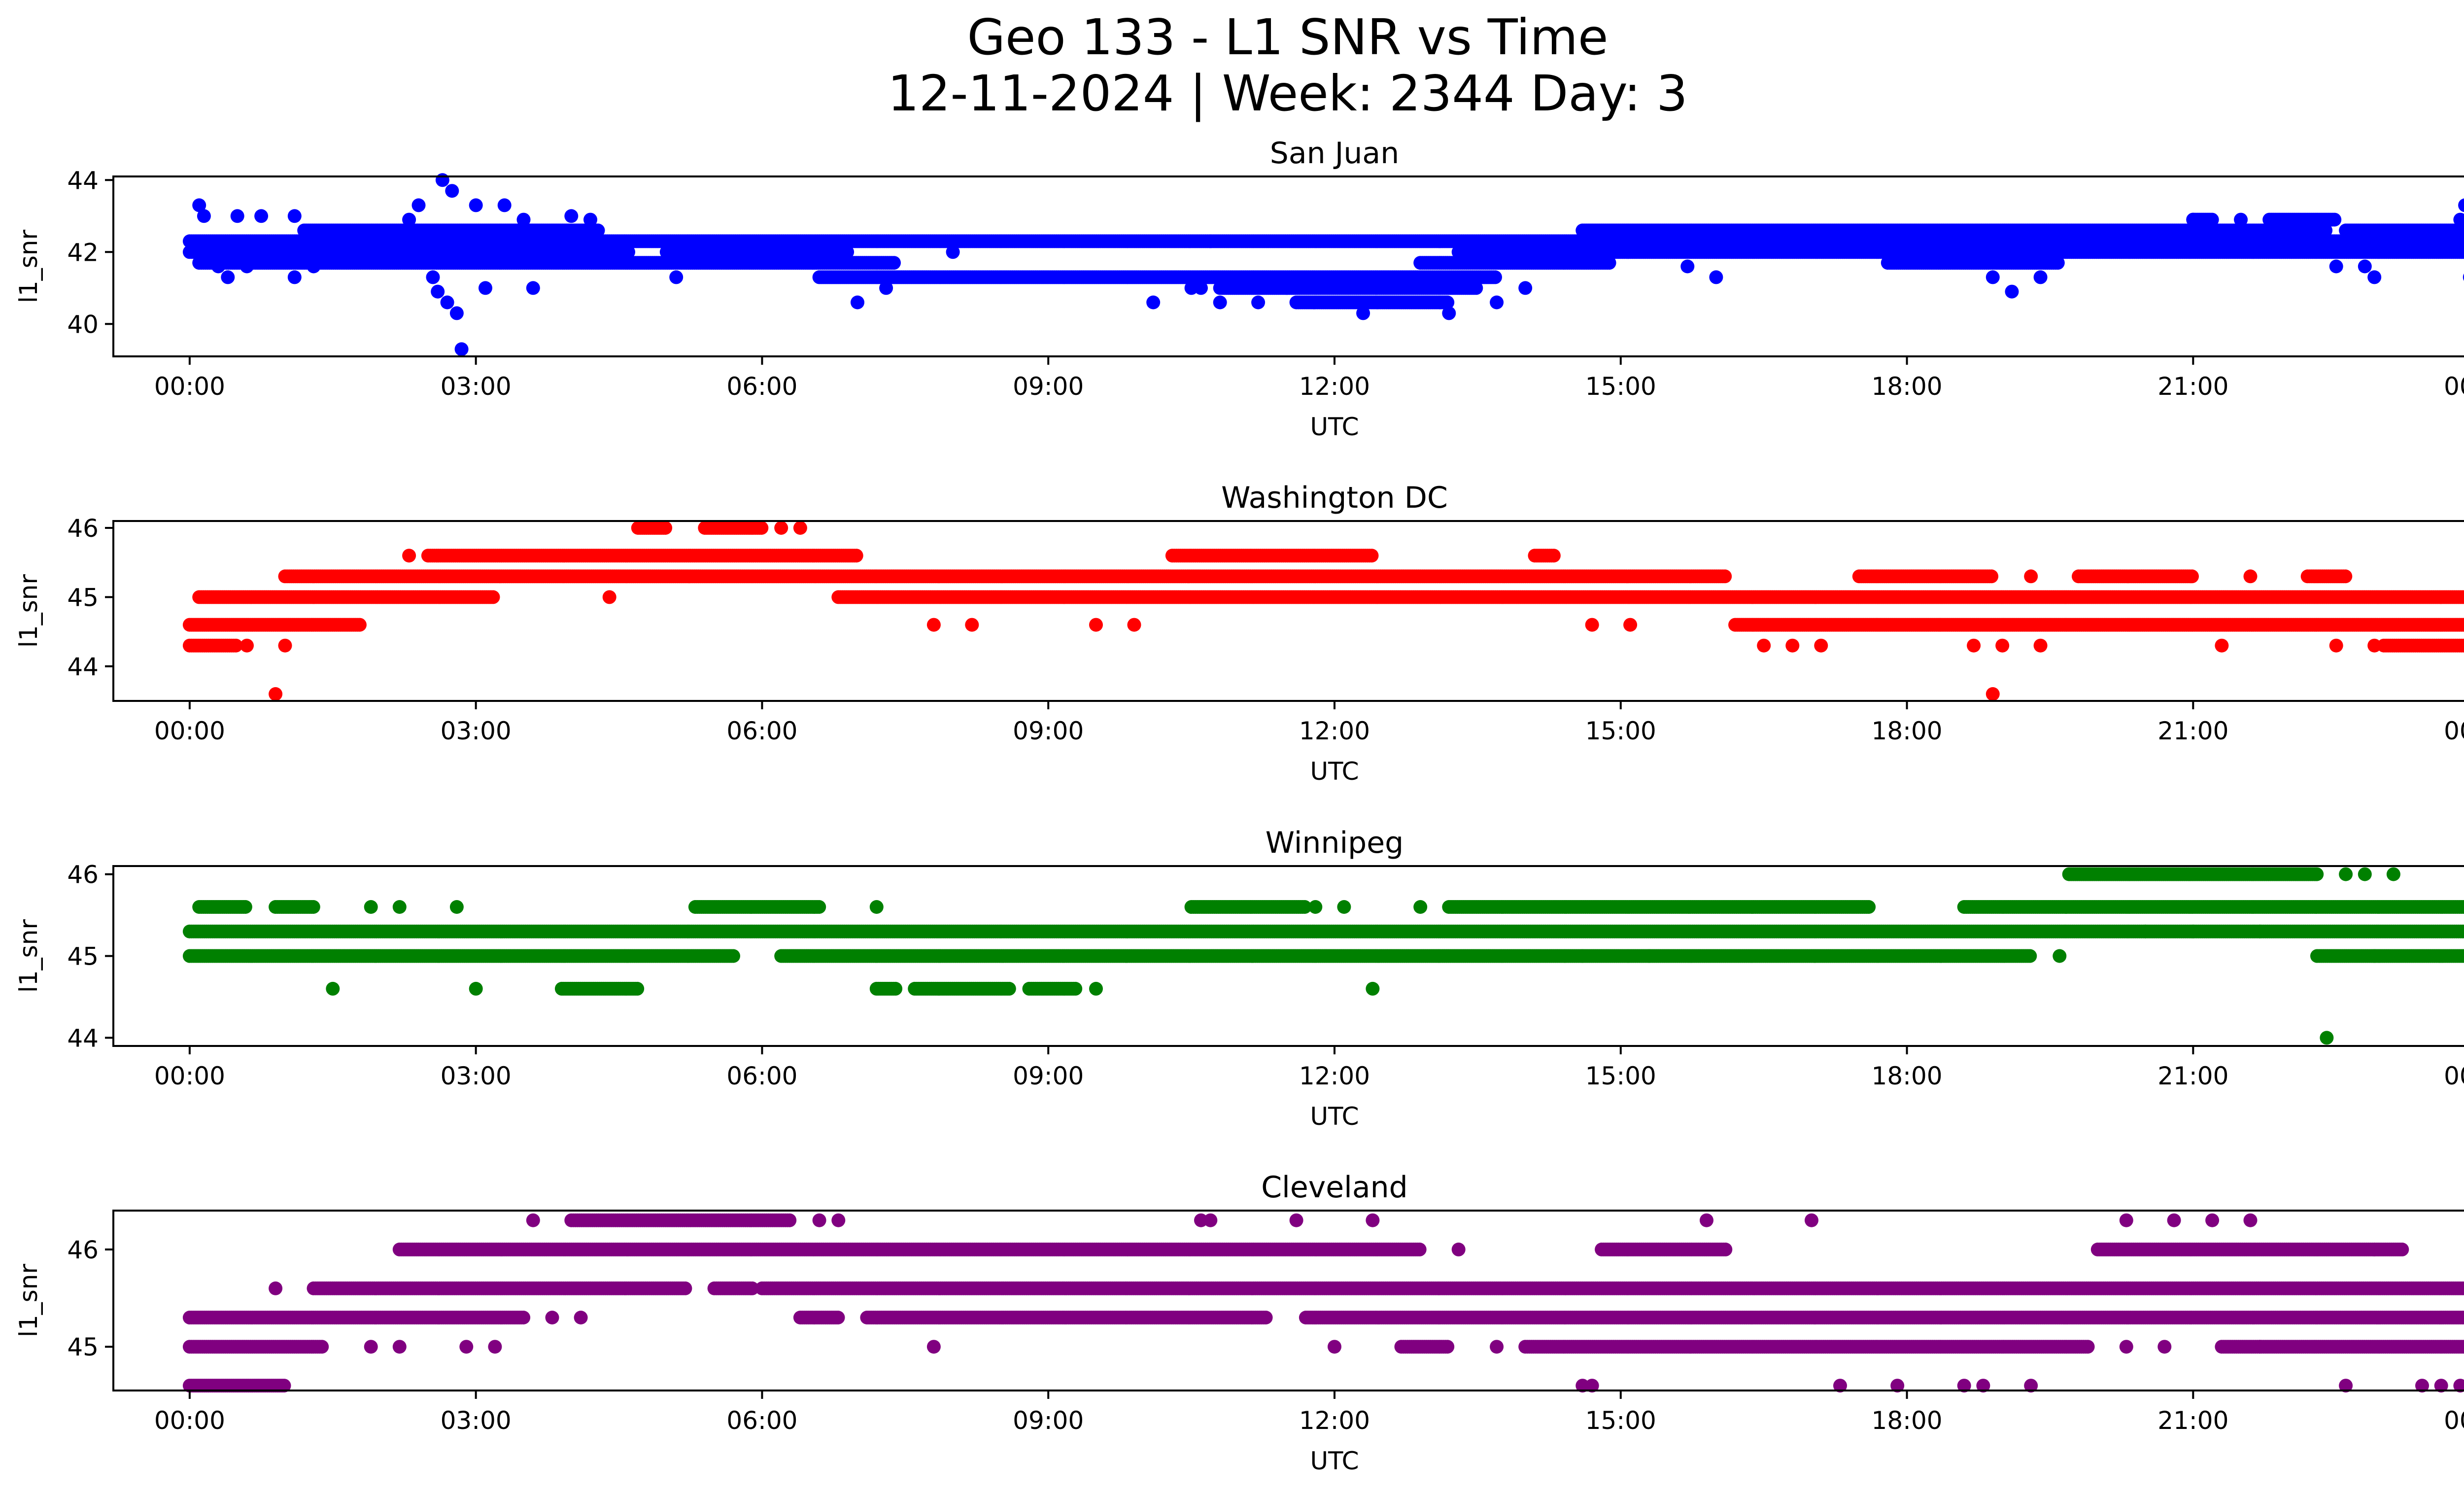 Image resolution: width=2464 pixels, height=1495 pixels. I want to click on figure-title: Geo 133 - L1 SNR vs Time, so click(1287, 37).